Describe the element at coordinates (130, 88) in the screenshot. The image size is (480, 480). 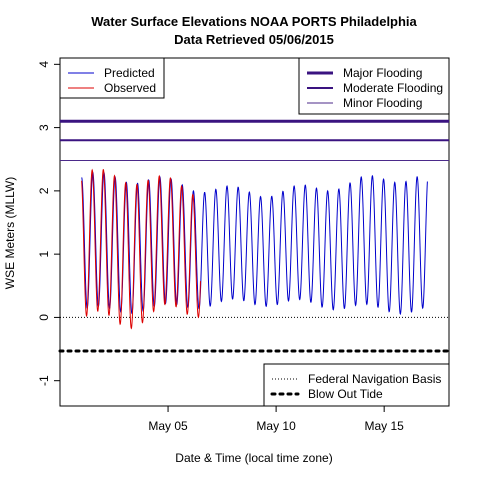
I see `legend-observed-label: Observed` at that location.